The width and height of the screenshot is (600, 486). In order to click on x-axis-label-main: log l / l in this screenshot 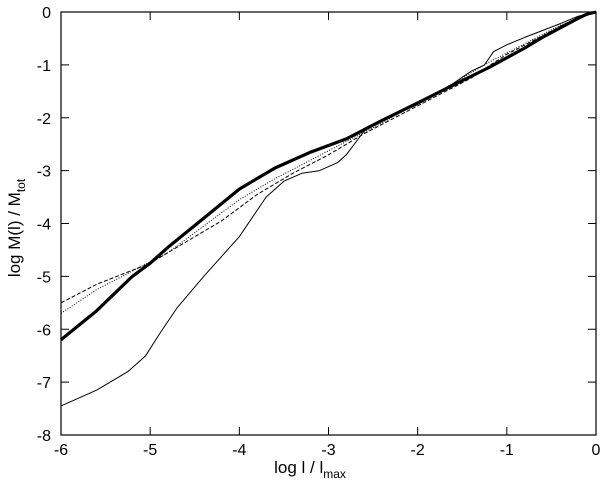, I will do `click(298, 467)`.